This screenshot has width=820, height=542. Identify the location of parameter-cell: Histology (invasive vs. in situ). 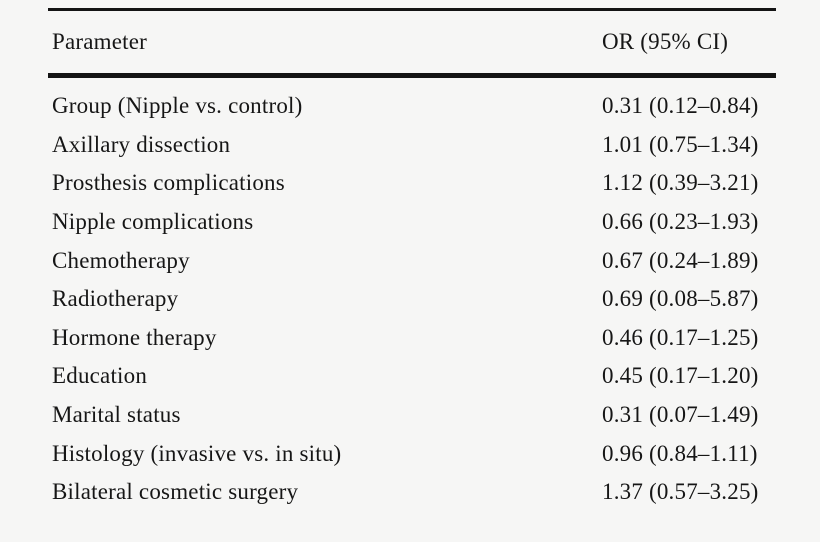
(197, 453).